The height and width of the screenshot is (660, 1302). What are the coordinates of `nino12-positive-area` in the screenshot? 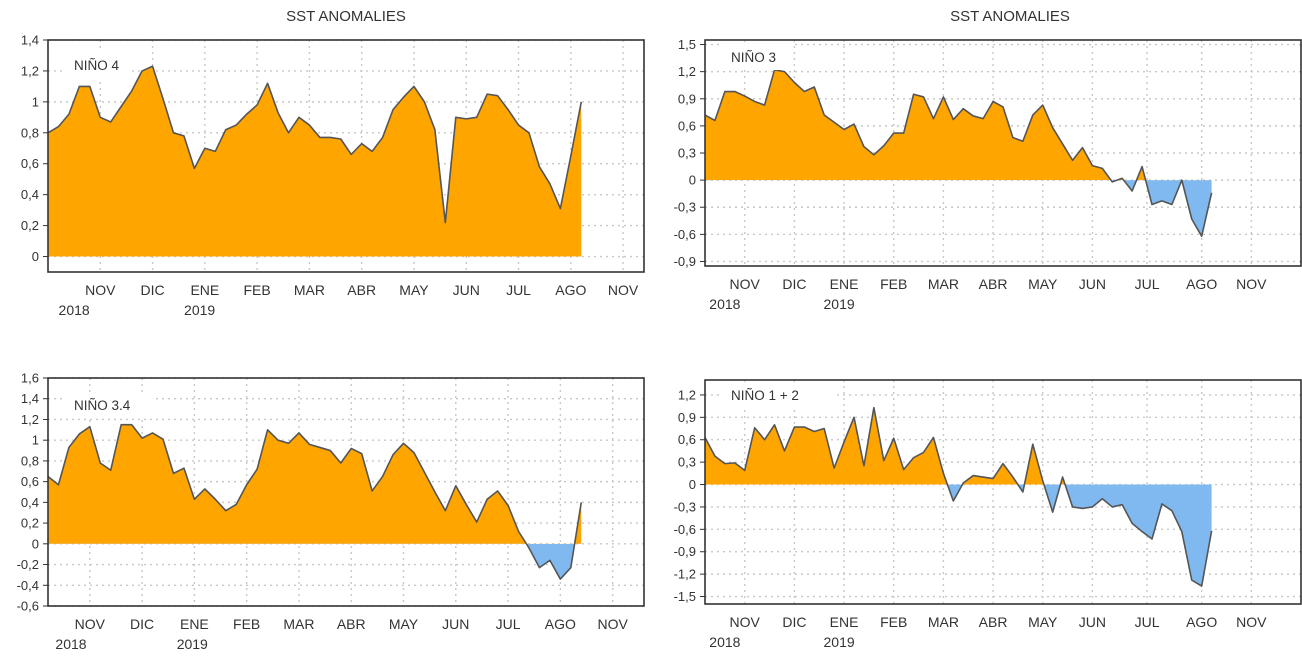 It's located at (958, 446).